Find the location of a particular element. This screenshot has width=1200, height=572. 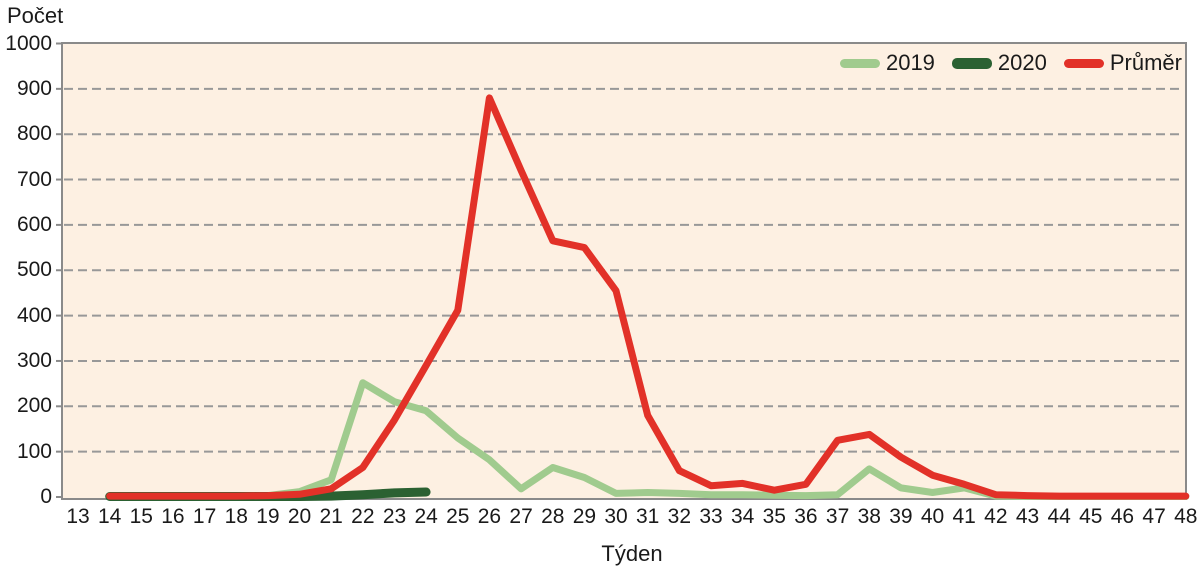

x-tick-label-13: 13 is located at coordinates (78, 516).